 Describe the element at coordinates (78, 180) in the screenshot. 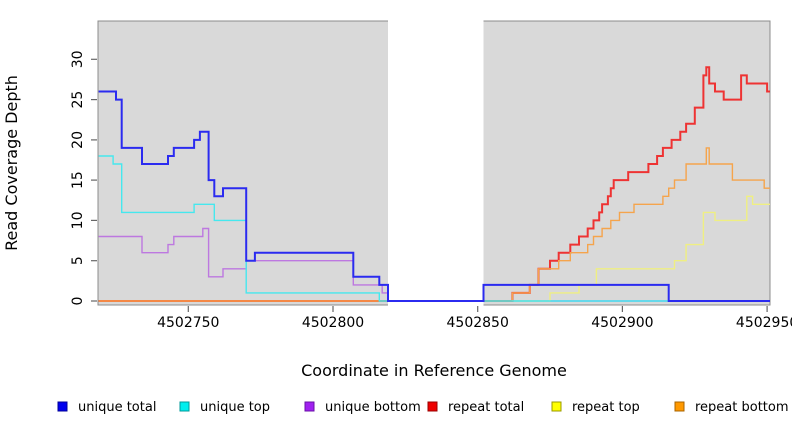

I see `y-axis-tick-label: 15` at that location.